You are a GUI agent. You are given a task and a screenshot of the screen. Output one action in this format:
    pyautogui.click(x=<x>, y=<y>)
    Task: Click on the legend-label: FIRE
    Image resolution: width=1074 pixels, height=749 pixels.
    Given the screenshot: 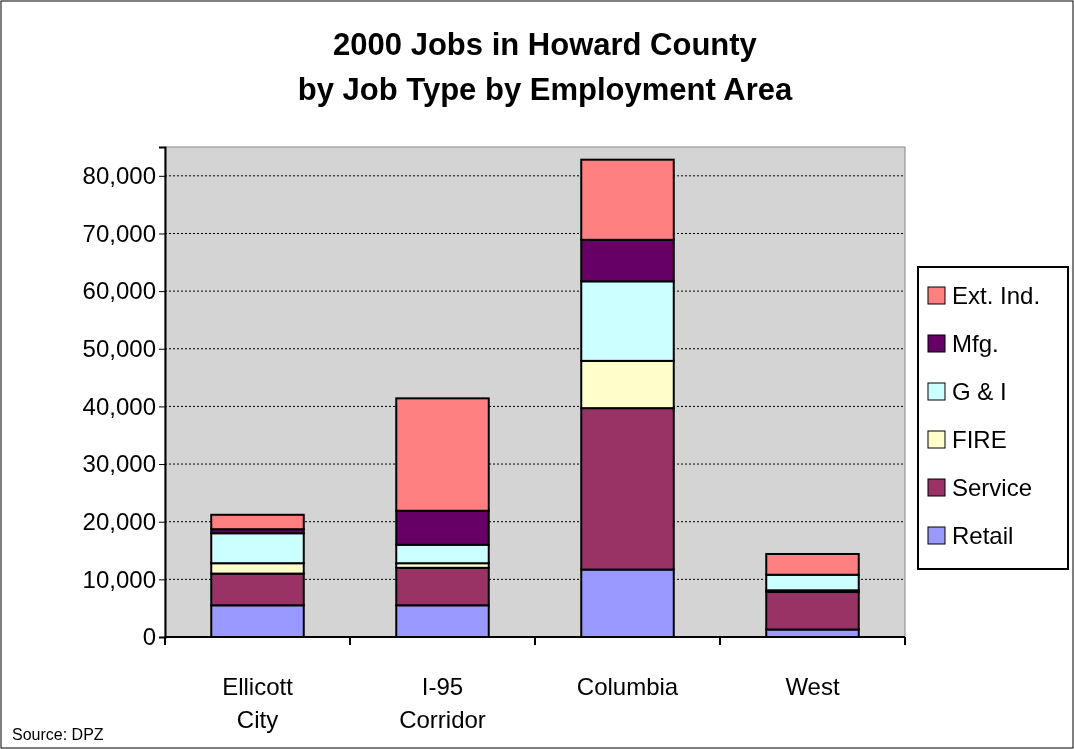 What is the action you would take?
    pyautogui.click(x=979, y=439)
    